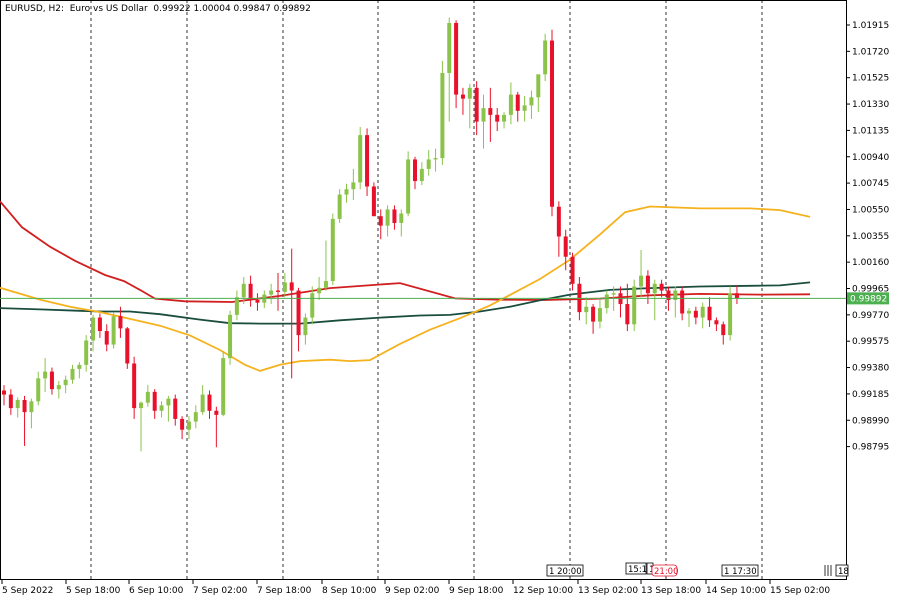  Describe the element at coordinates (671, 591) in the screenshot. I see `time-tick-label: 13 Sep 18:00` at that location.